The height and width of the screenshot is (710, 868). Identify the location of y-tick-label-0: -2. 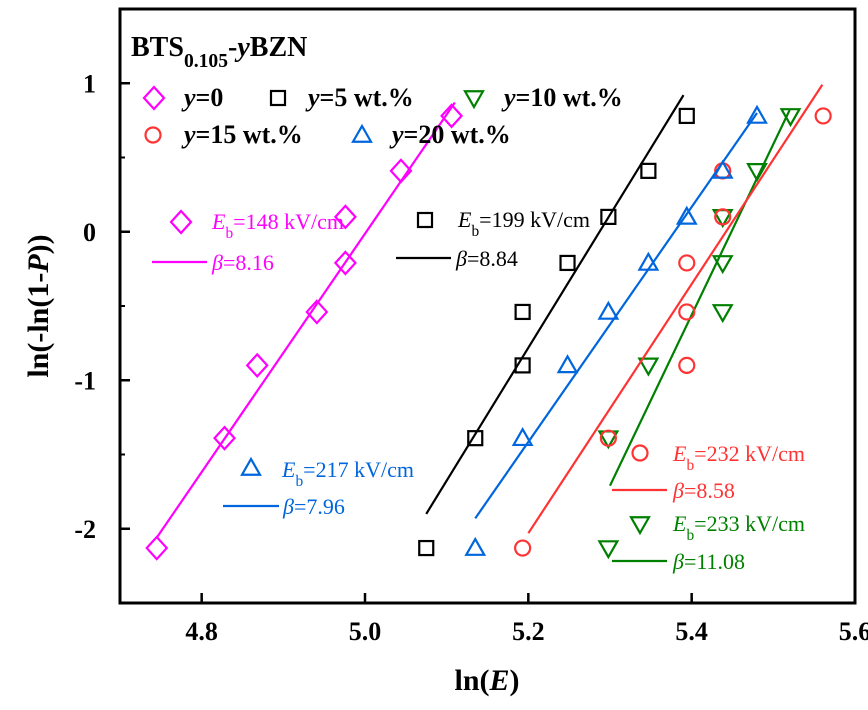
(85, 529).